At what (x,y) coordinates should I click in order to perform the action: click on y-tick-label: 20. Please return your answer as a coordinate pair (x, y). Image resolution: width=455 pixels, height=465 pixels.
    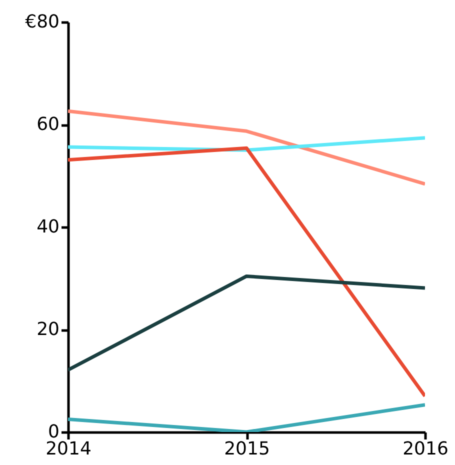
    Looking at the image, I should click on (48, 329).